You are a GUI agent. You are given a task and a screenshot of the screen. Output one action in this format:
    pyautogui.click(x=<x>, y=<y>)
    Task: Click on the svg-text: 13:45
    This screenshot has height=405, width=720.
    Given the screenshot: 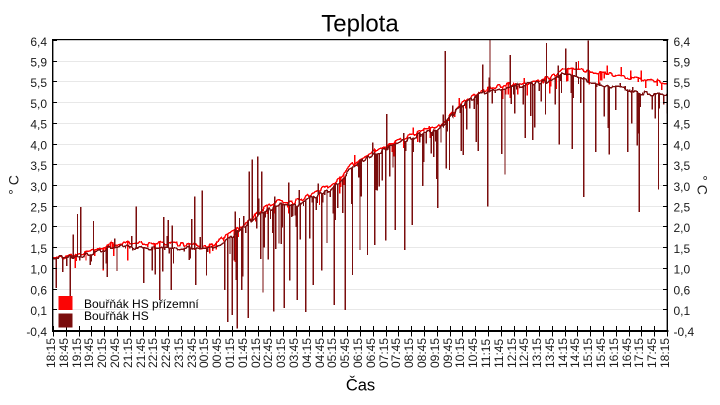 What is the action you would take?
    pyautogui.click(x=550, y=353)
    